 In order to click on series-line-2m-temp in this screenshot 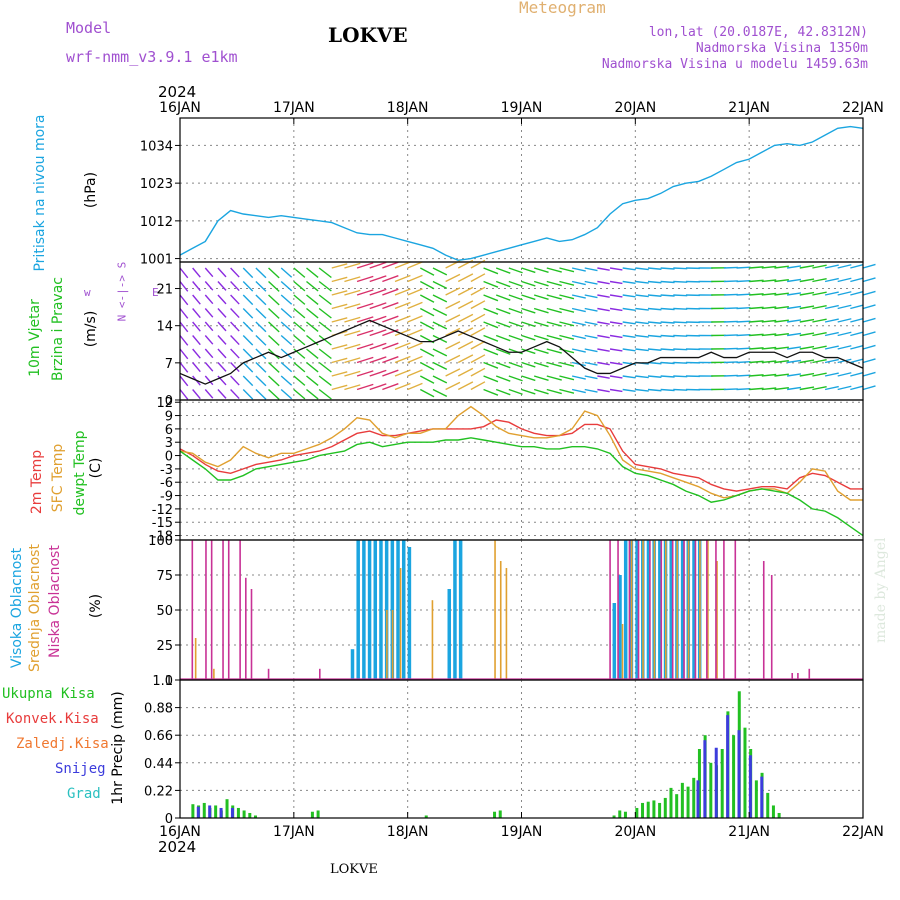, I will do `click(521, 455)`.